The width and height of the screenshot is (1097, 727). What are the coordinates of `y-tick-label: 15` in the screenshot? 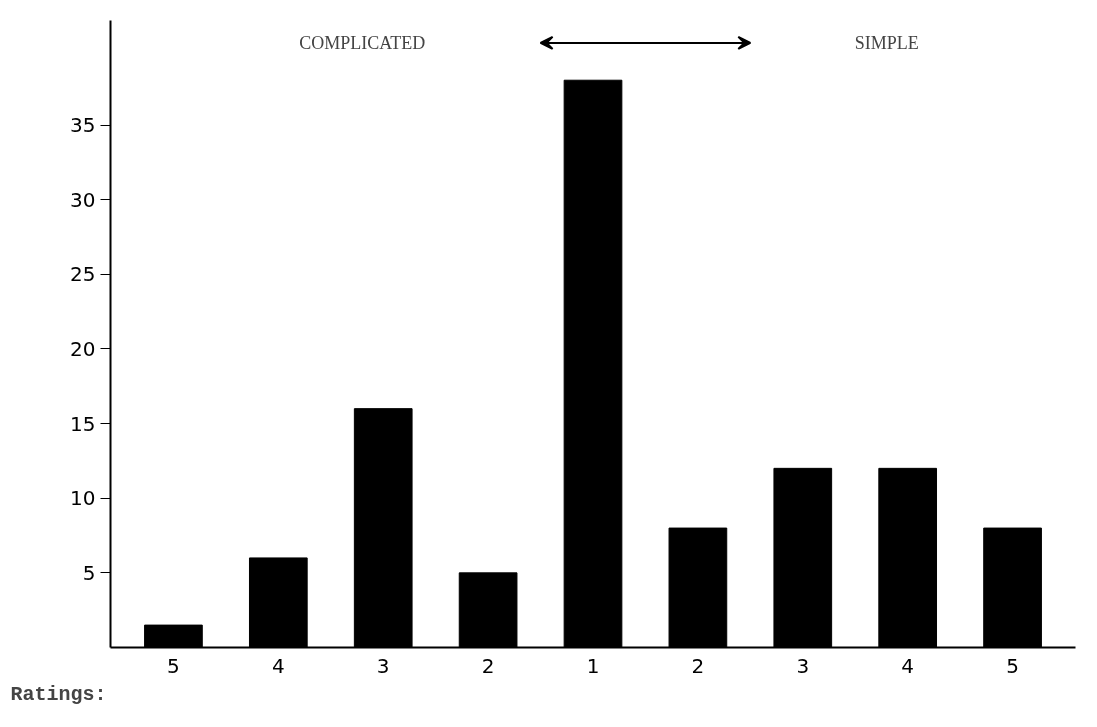 It's located at (83, 423).